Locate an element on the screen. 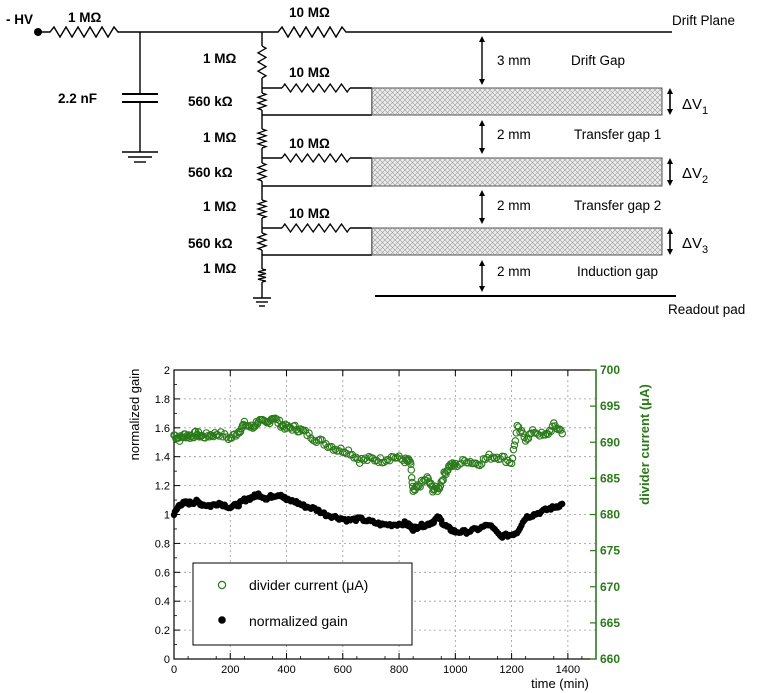 This screenshot has height=693, width=757. y-tick-label-left: 1.2 is located at coordinates (162, 487).